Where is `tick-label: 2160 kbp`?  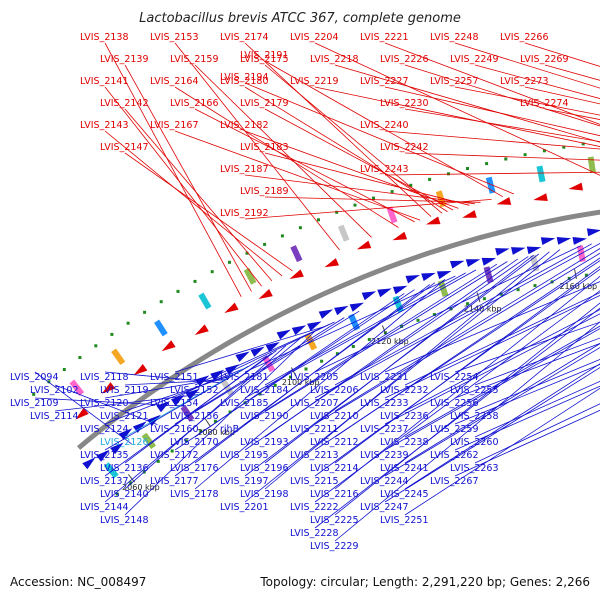 tick-label: 2160 kbp is located at coordinates (578, 286).